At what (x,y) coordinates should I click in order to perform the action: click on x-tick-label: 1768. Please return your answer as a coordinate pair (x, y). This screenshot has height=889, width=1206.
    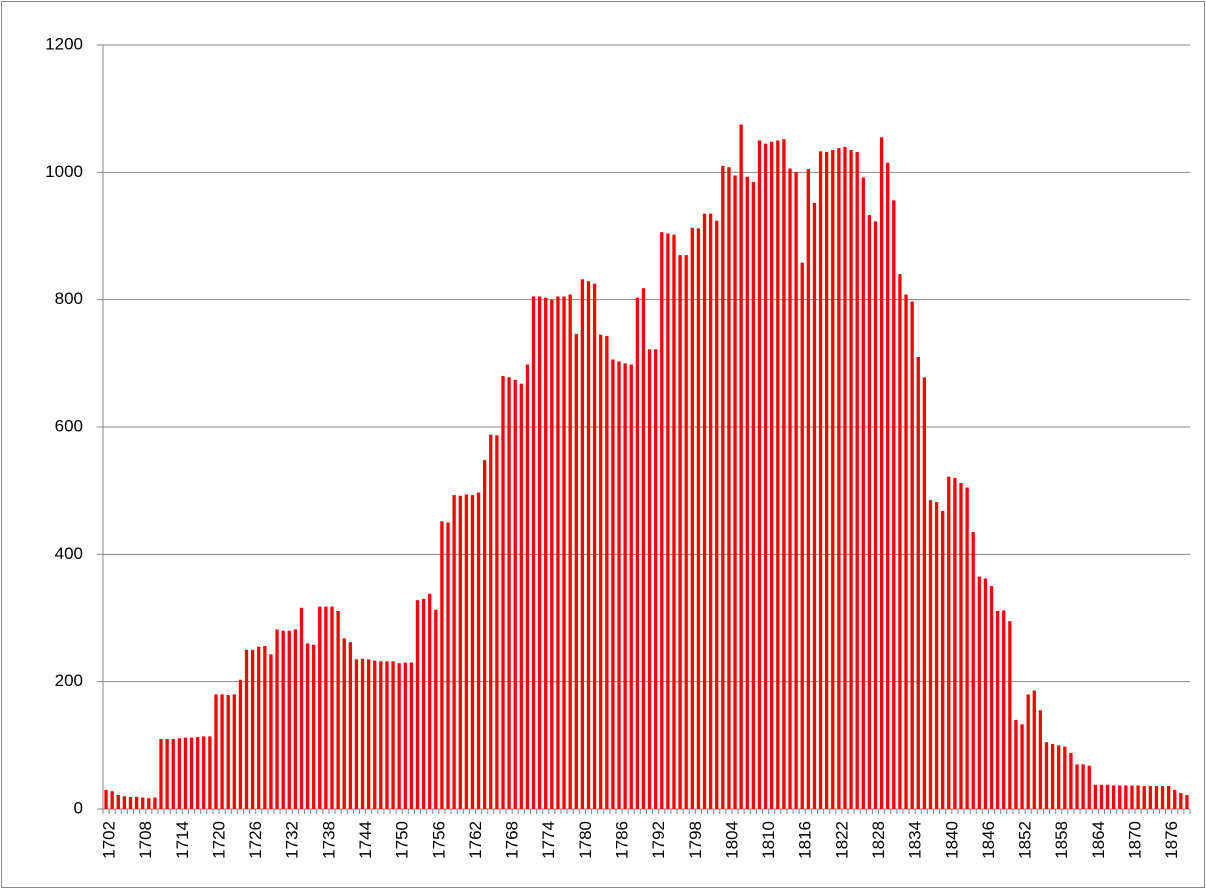
    Looking at the image, I should click on (512, 840).